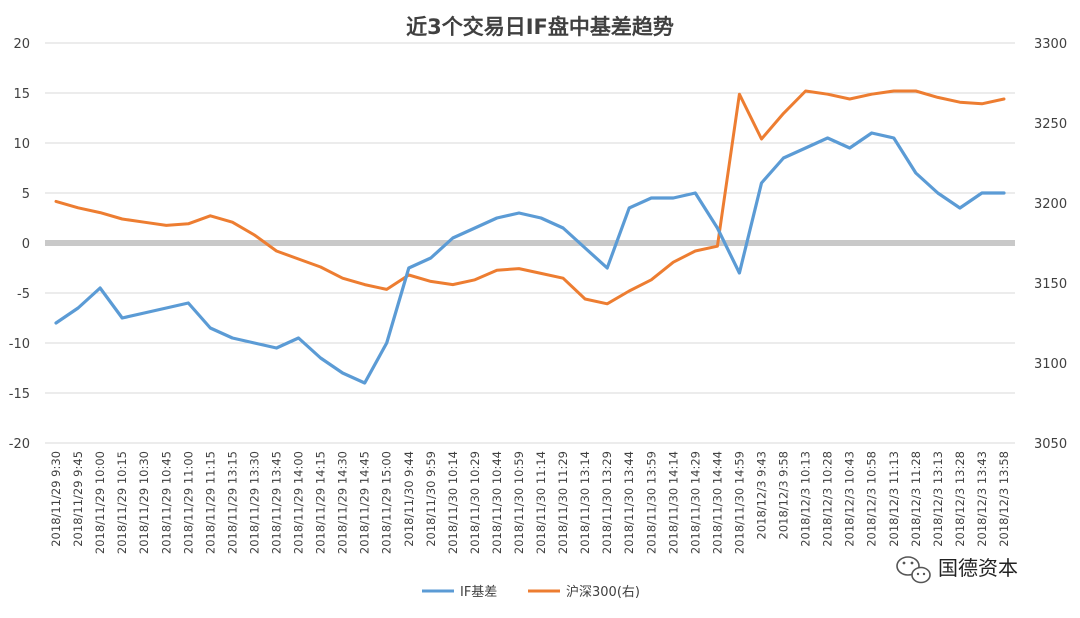 The height and width of the screenshot is (618, 1080). I want to click on y-right-tick-label: 3150, so click(1050, 284).